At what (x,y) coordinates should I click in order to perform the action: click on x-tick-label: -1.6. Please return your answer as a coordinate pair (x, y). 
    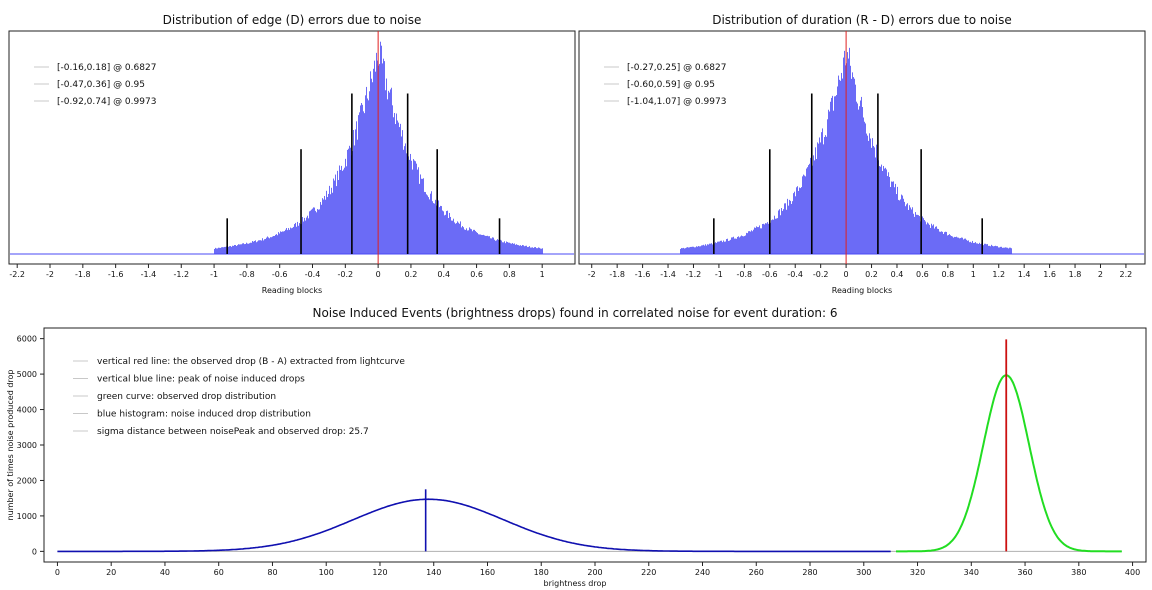
    Looking at the image, I should click on (643, 274).